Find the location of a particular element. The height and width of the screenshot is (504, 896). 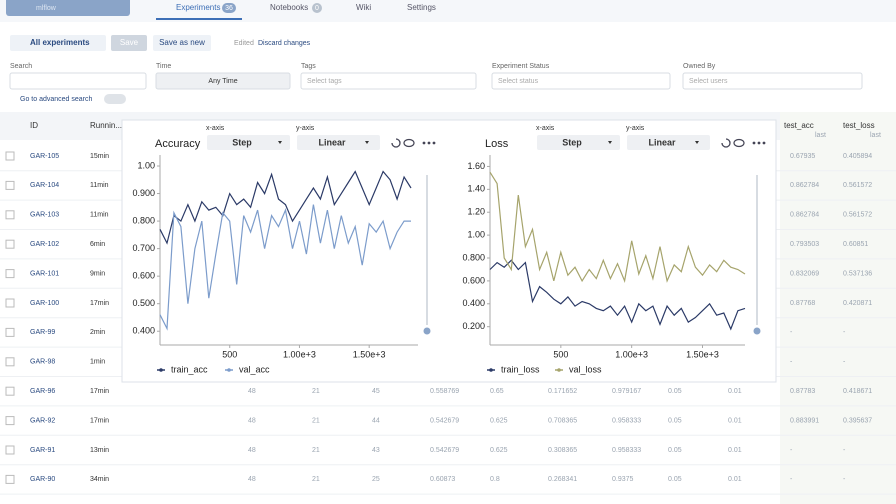

column-header: test_acc is located at coordinates (799, 125).